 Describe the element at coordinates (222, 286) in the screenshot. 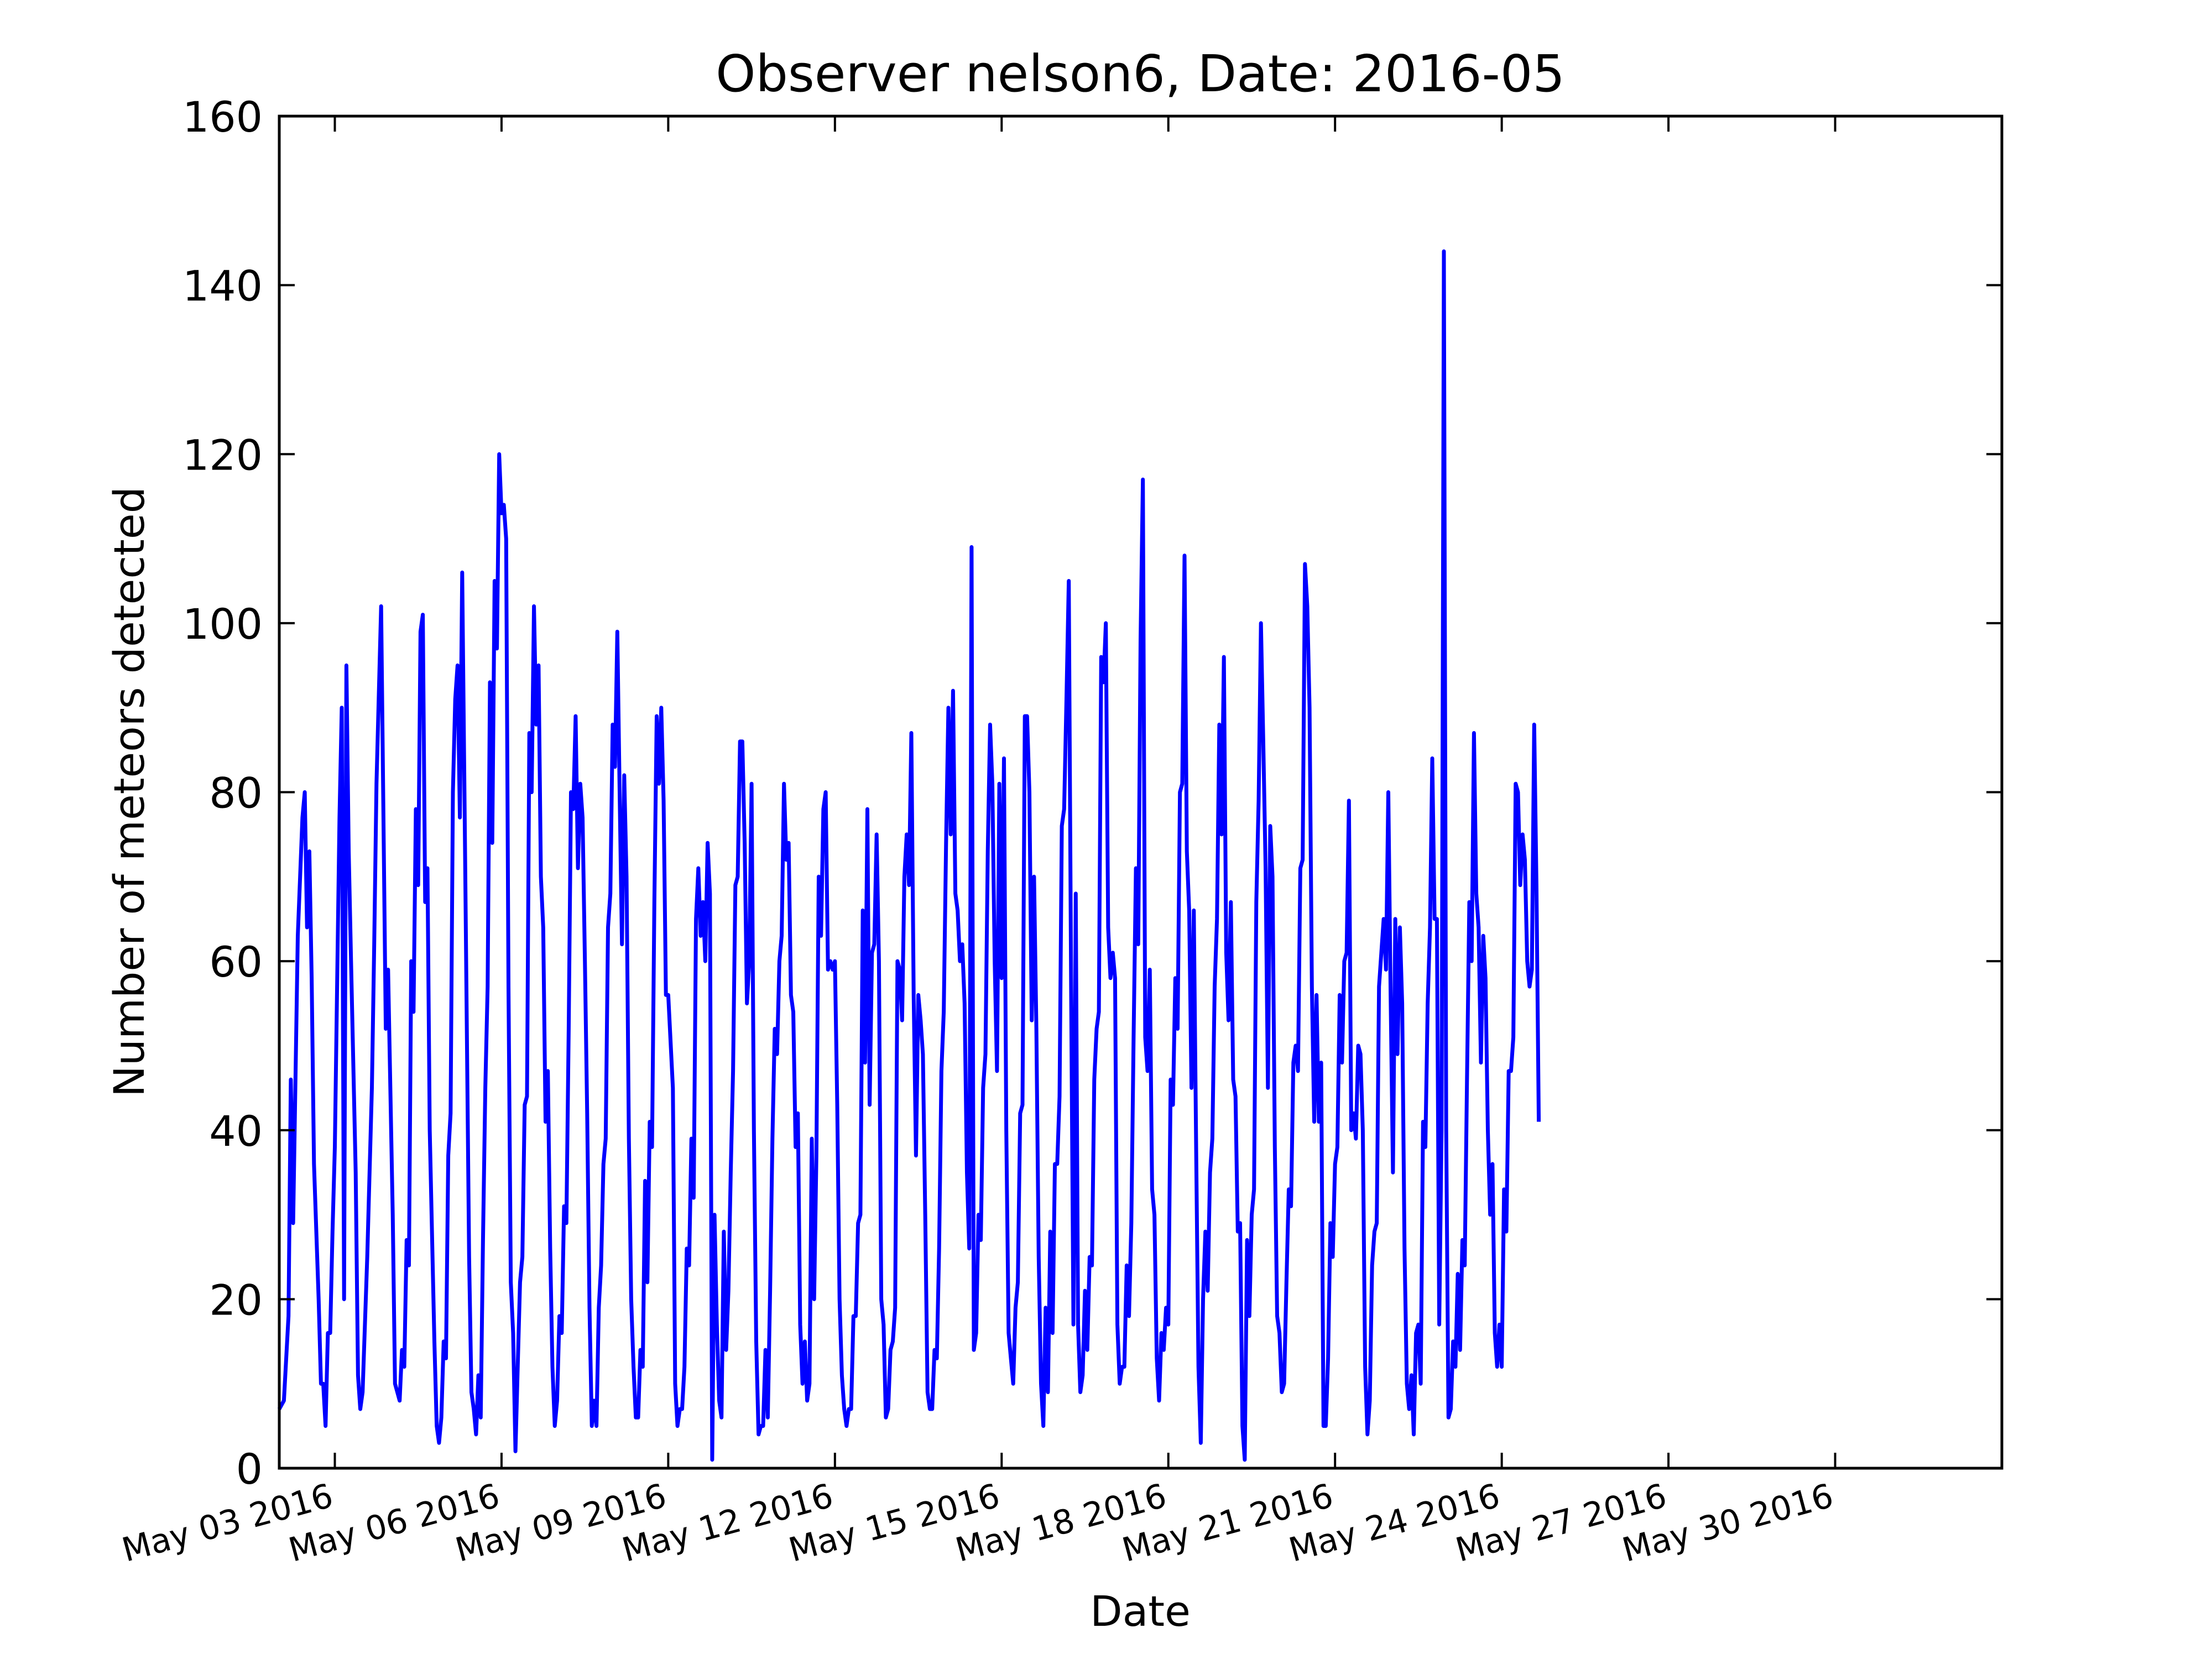

I see `y-tick-label: 140` at that location.